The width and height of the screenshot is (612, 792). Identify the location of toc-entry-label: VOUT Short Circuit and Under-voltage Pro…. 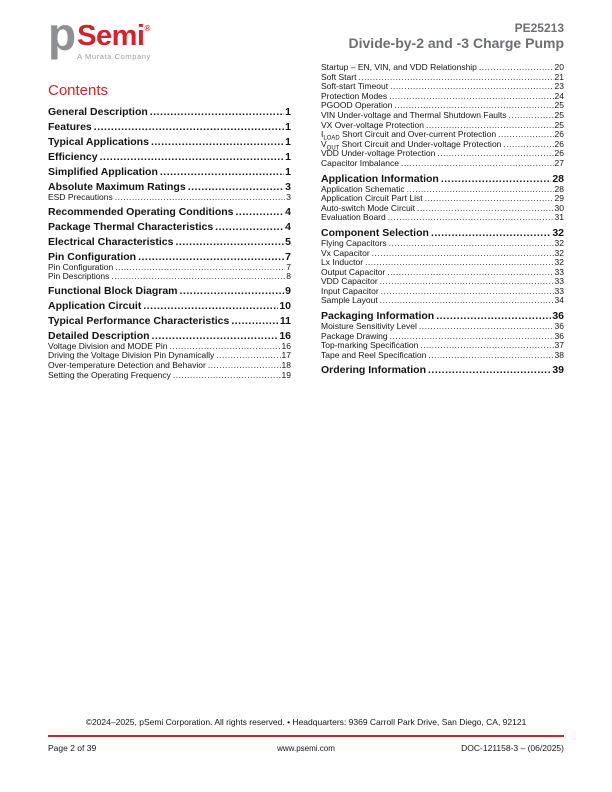
(411, 145).